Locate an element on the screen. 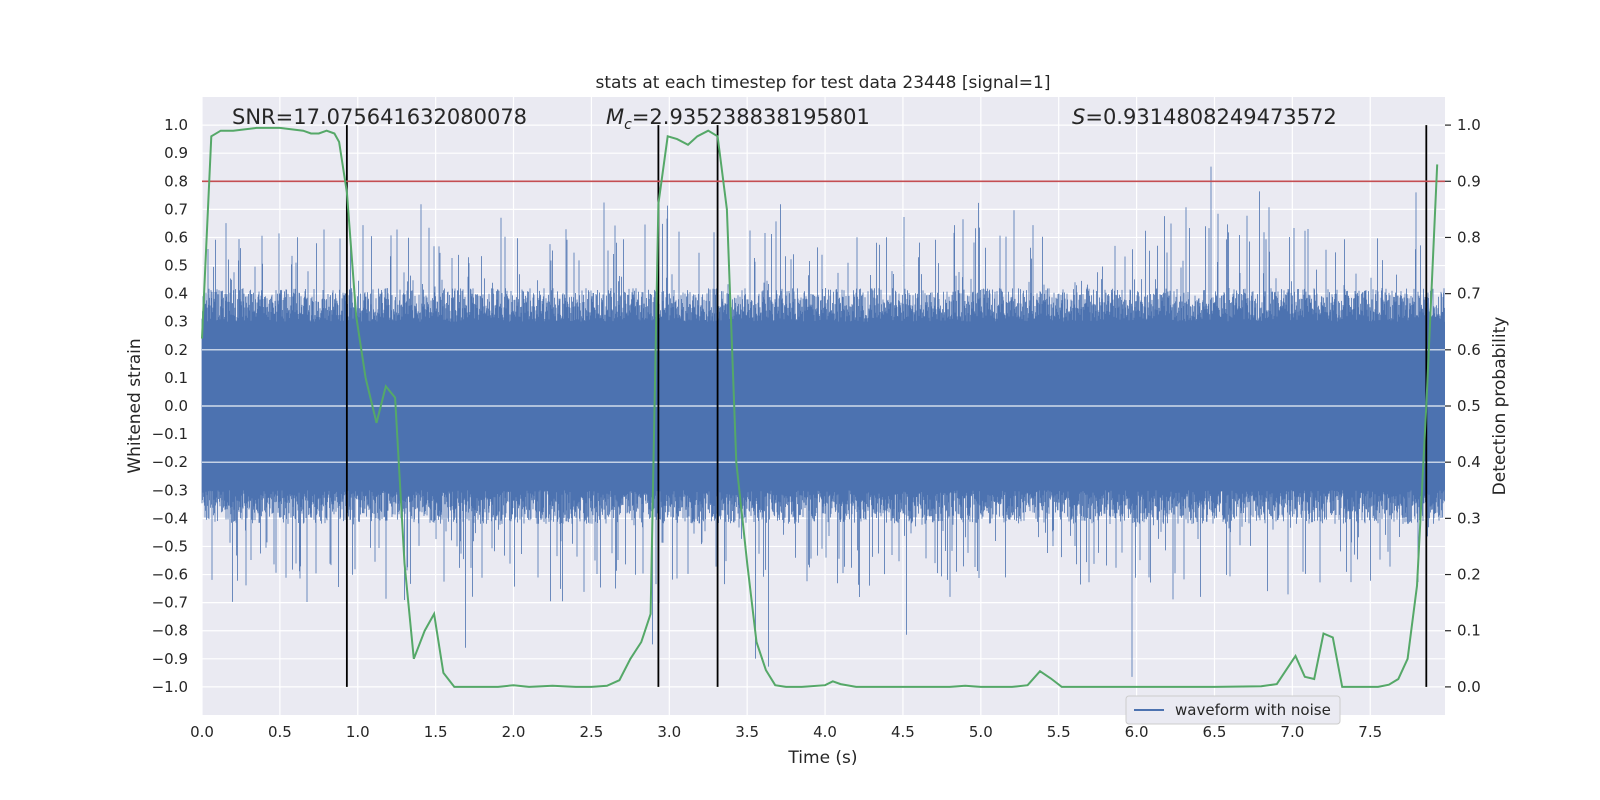 The height and width of the screenshot is (800, 1600). legend-label: waveform with noise is located at coordinates (1253, 710).